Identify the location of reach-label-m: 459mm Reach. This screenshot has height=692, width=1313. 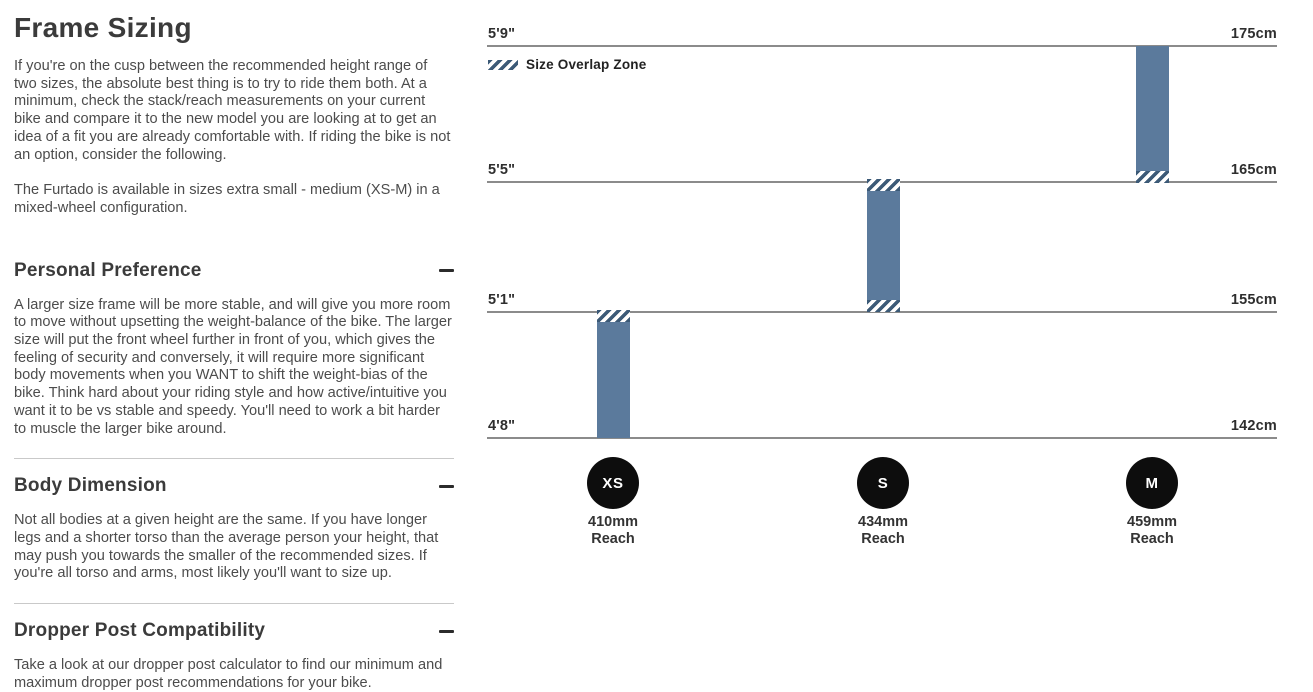
(1152, 531).